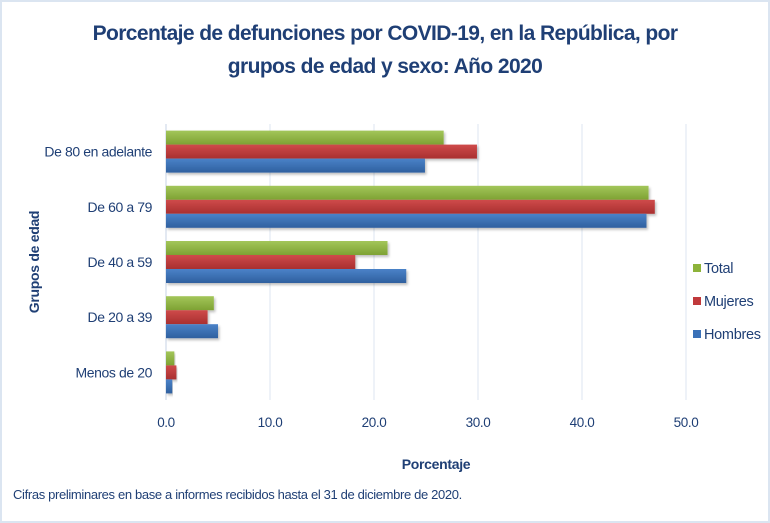 This screenshot has height=523, width=770. Describe the element at coordinates (697, 301) in the screenshot. I see `legend-swatch-mujeres` at that location.